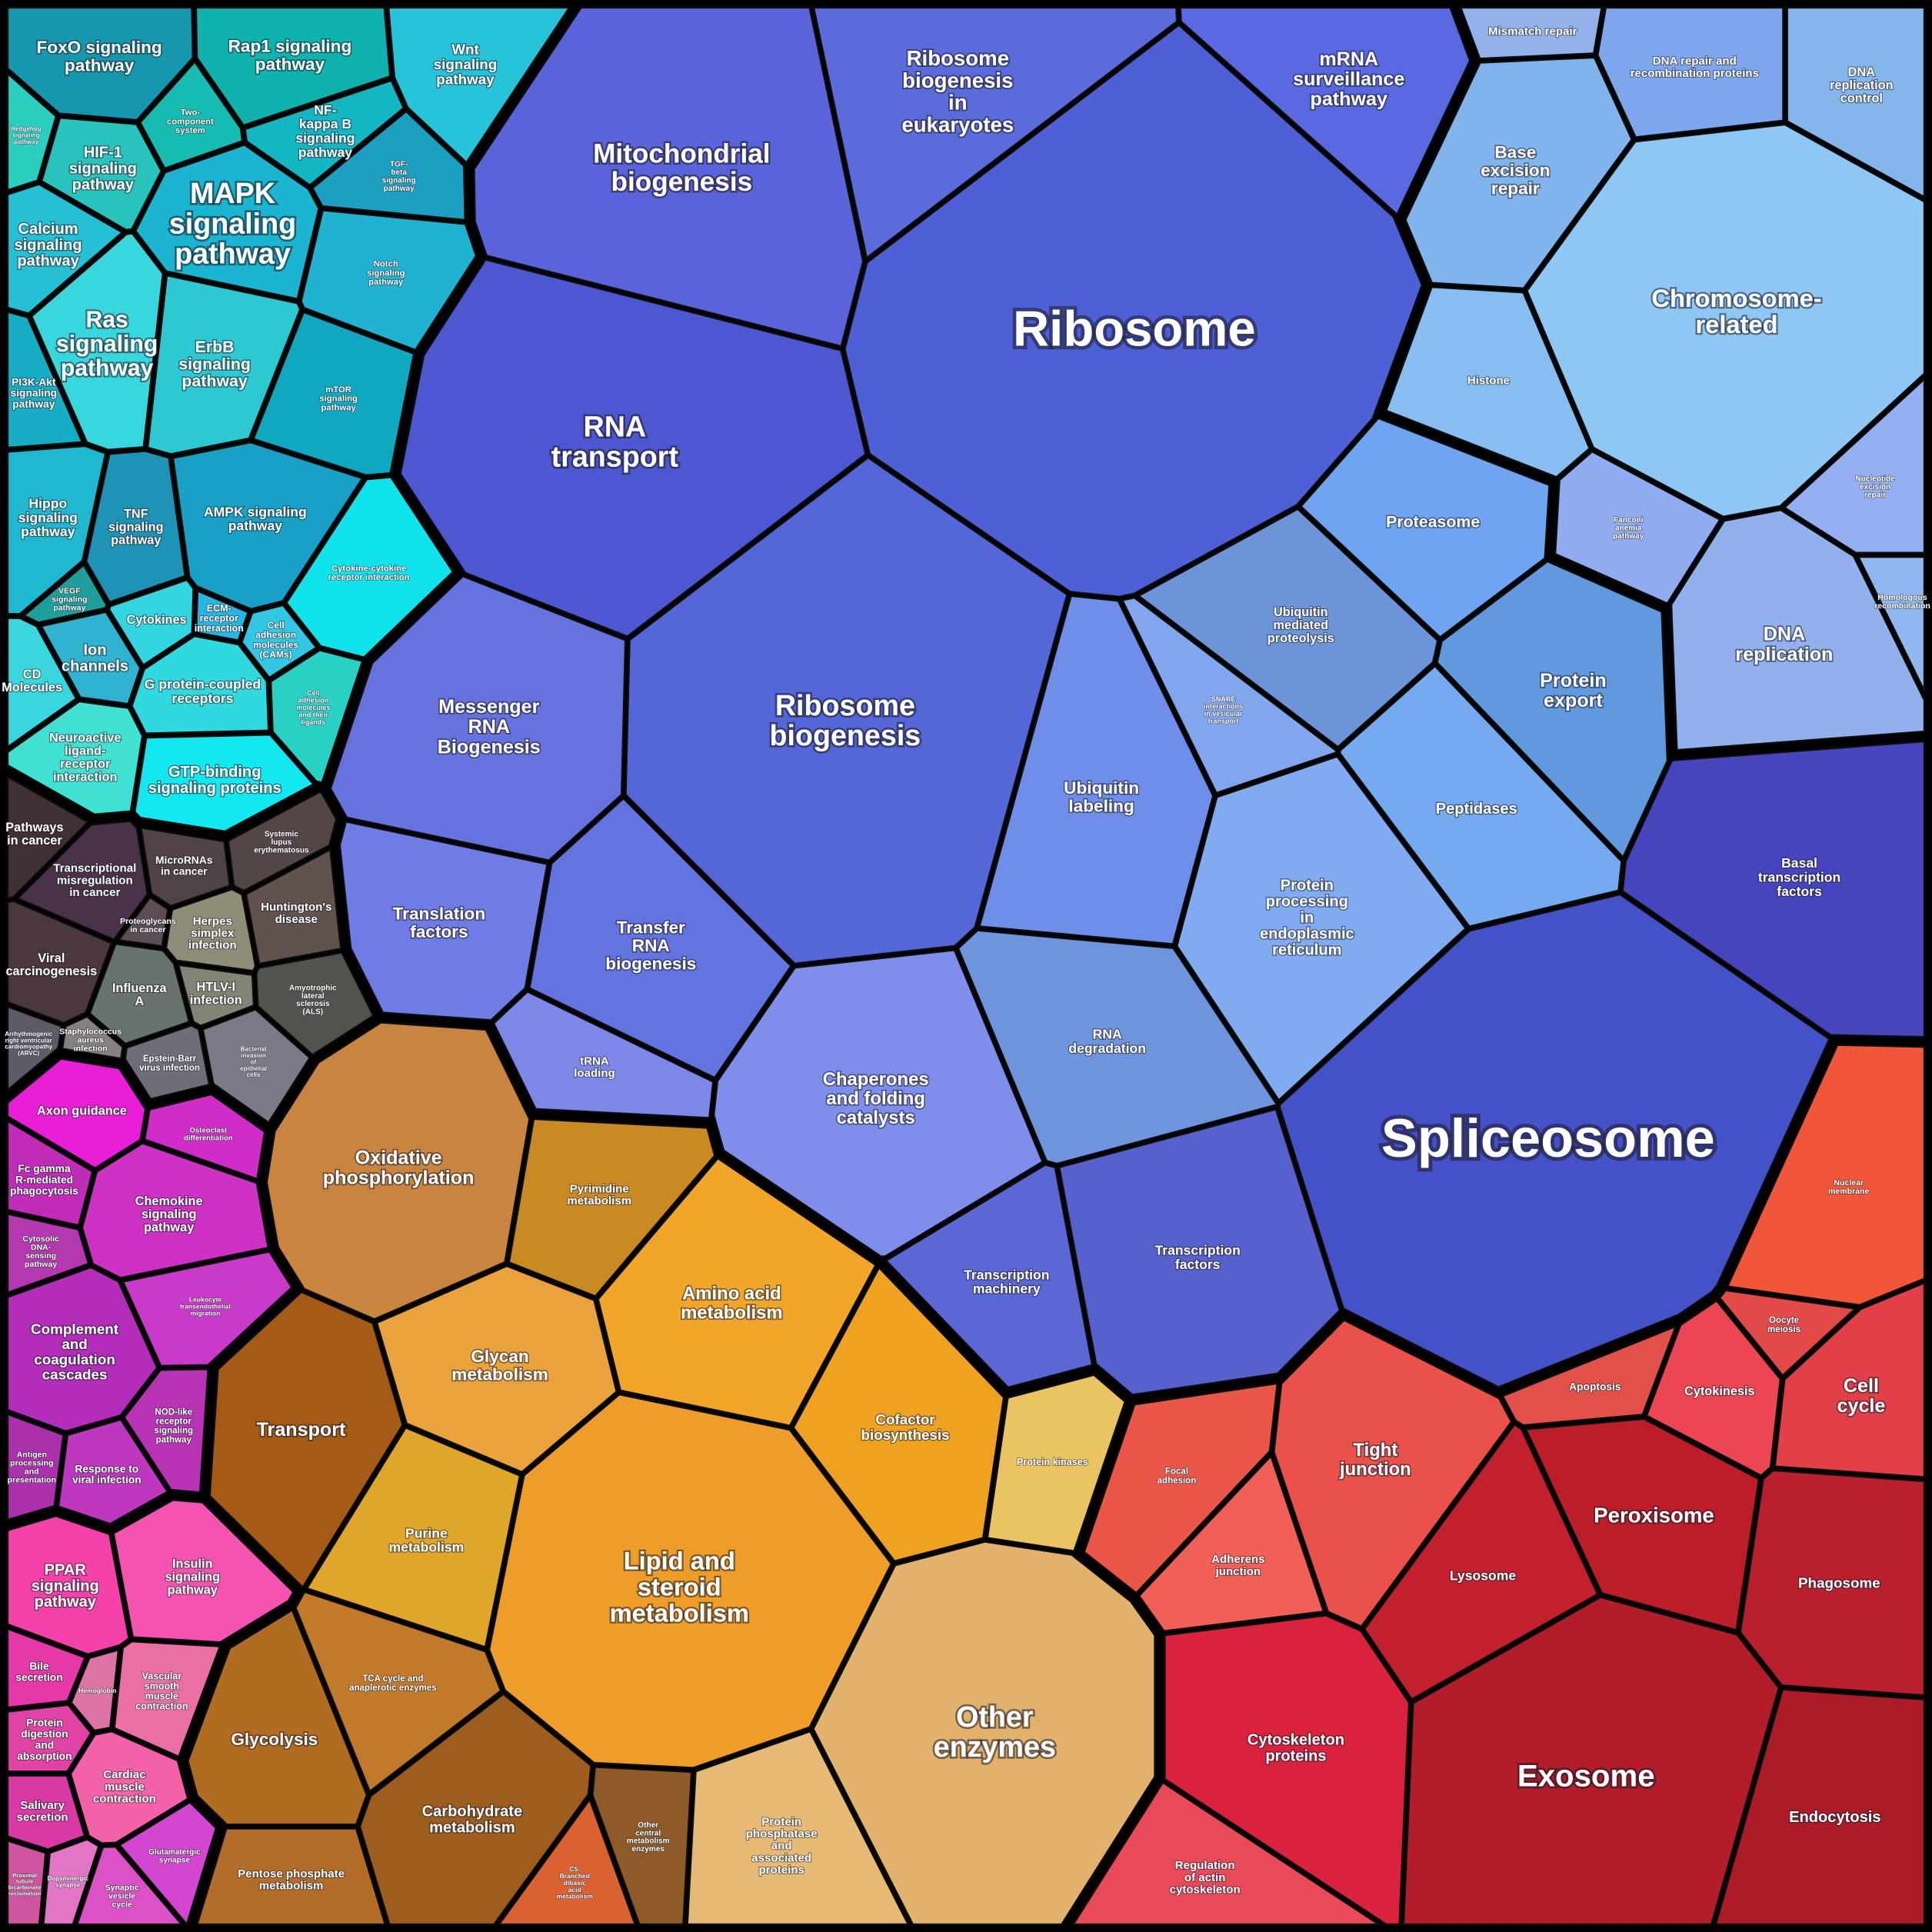 This screenshot has height=1932, width=1932. Describe the element at coordinates (1488, 382) in the screenshot. I see `cell-histone` at that location.